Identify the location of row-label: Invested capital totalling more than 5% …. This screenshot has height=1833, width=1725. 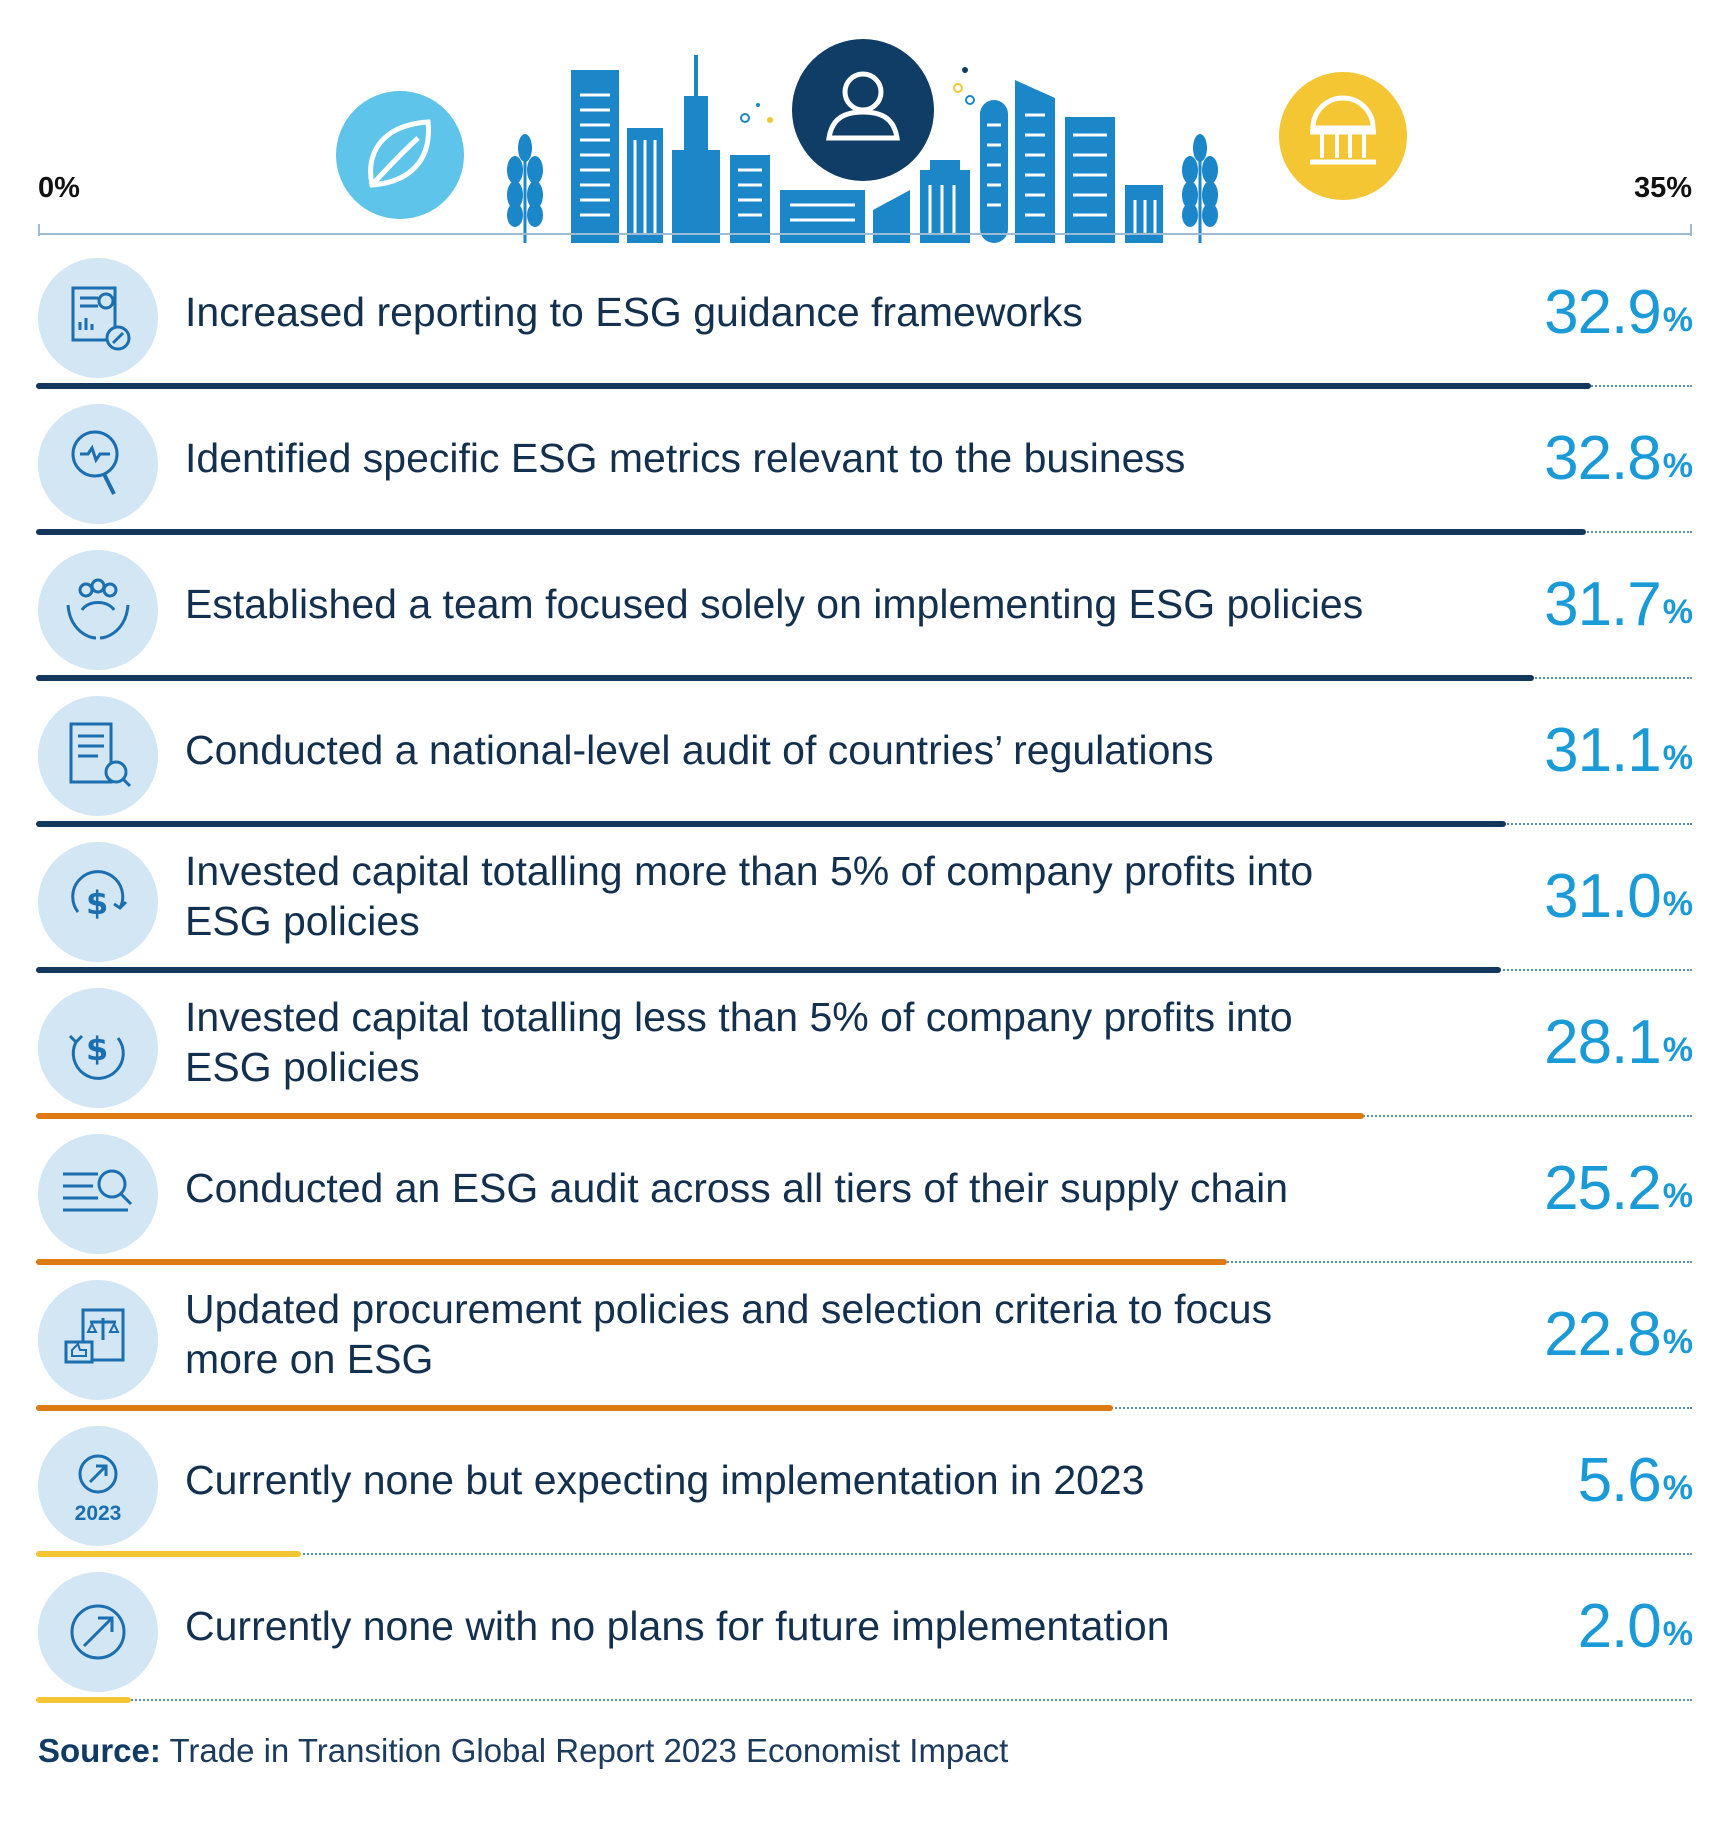
(749, 896).